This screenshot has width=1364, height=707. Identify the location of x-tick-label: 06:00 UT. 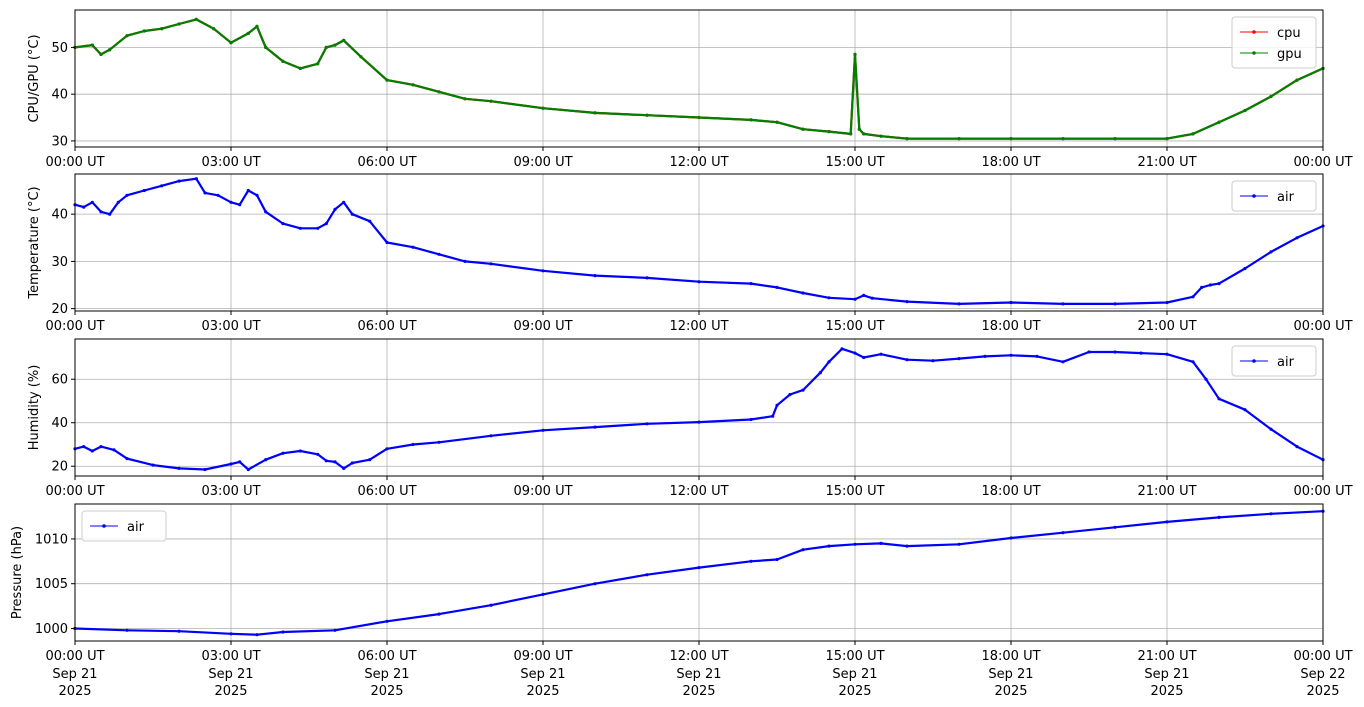
(386, 491).